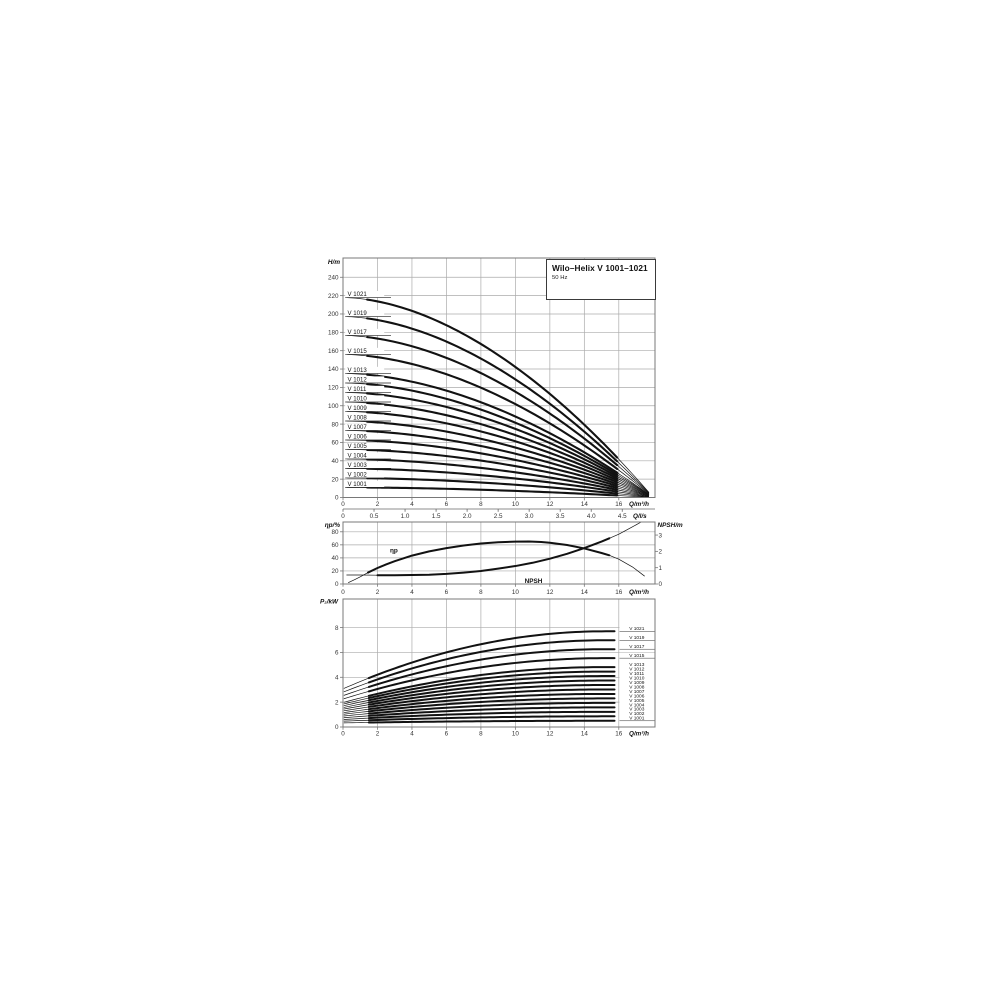 The width and height of the screenshot is (1000, 1000). I want to click on head-curves, so click(498, 397).